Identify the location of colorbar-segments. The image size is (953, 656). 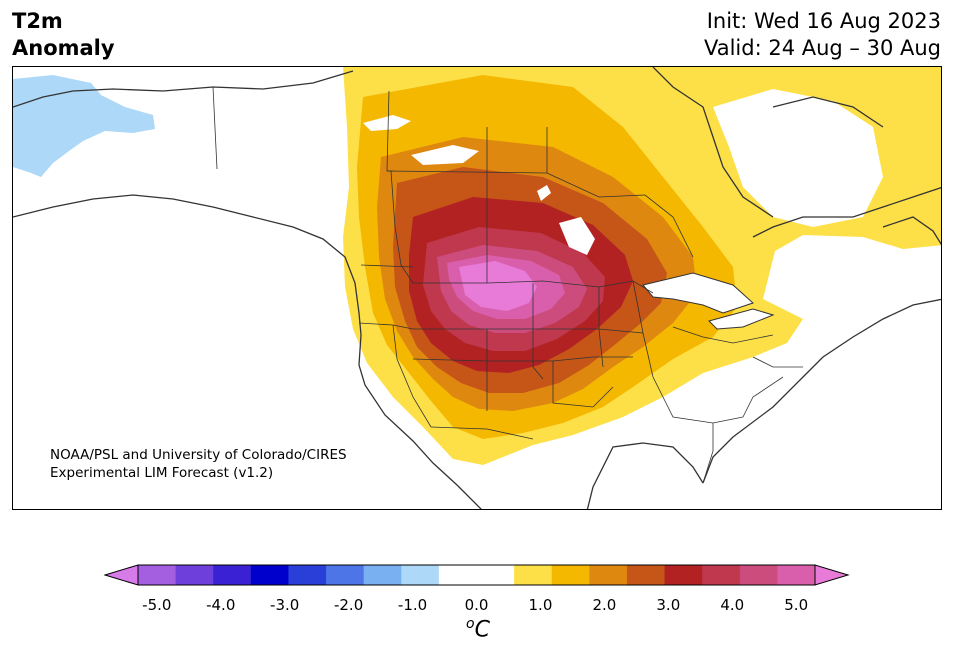
(477, 575).